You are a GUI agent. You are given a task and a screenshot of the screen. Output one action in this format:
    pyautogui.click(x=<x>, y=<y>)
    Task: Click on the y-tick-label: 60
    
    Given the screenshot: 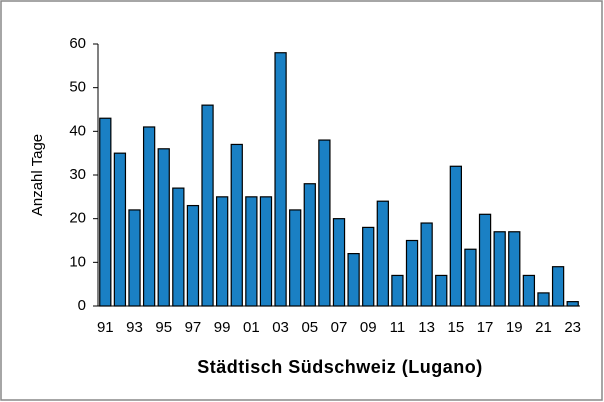 What is the action you would take?
    pyautogui.click(x=77, y=43)
    